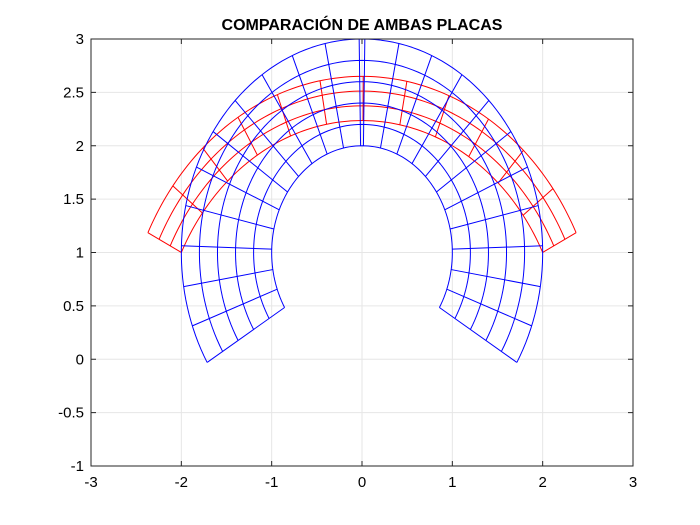 The height and width of the screenshot is (525, 700). Describe the element at coordinates (73, 306) in the screenshot. I see `y-tick-label: 0.5` at that location.